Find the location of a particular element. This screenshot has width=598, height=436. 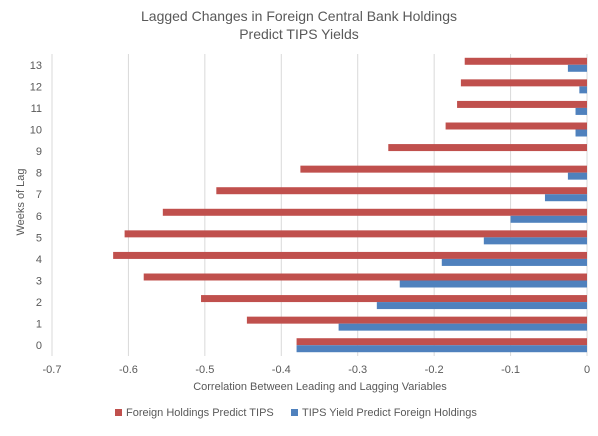

y-axis-title: Weeks of Lag is located at coordinates (21, 201).